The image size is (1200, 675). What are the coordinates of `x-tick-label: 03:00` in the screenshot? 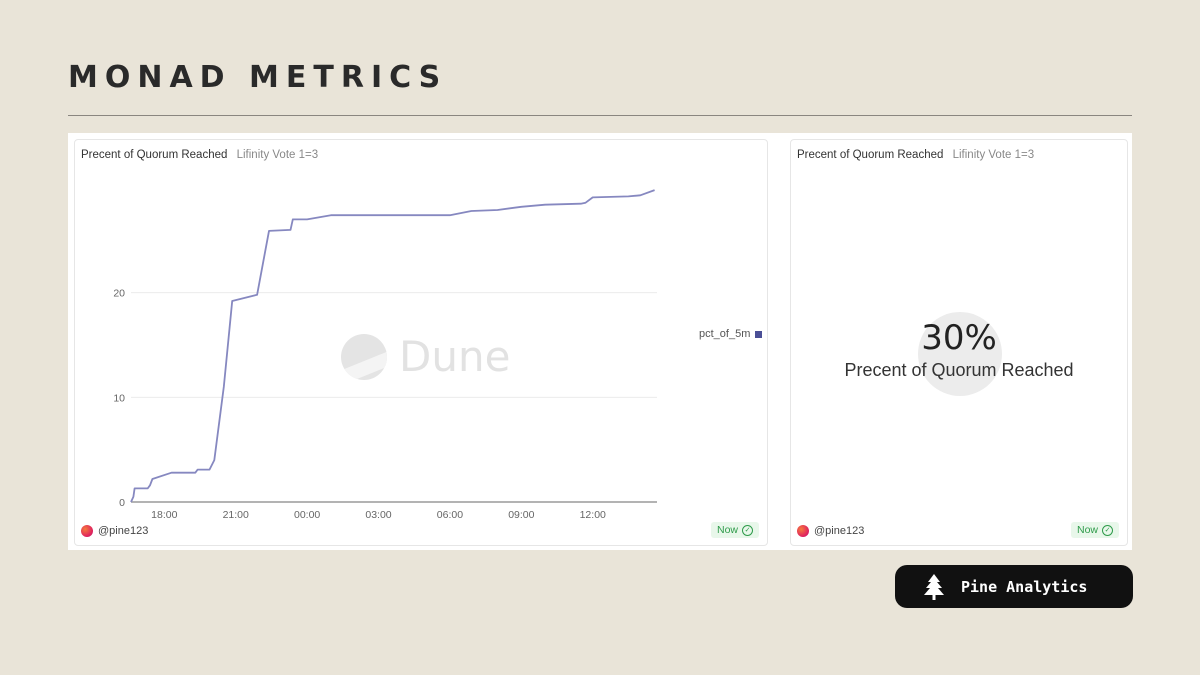 It's located at (378, 515).